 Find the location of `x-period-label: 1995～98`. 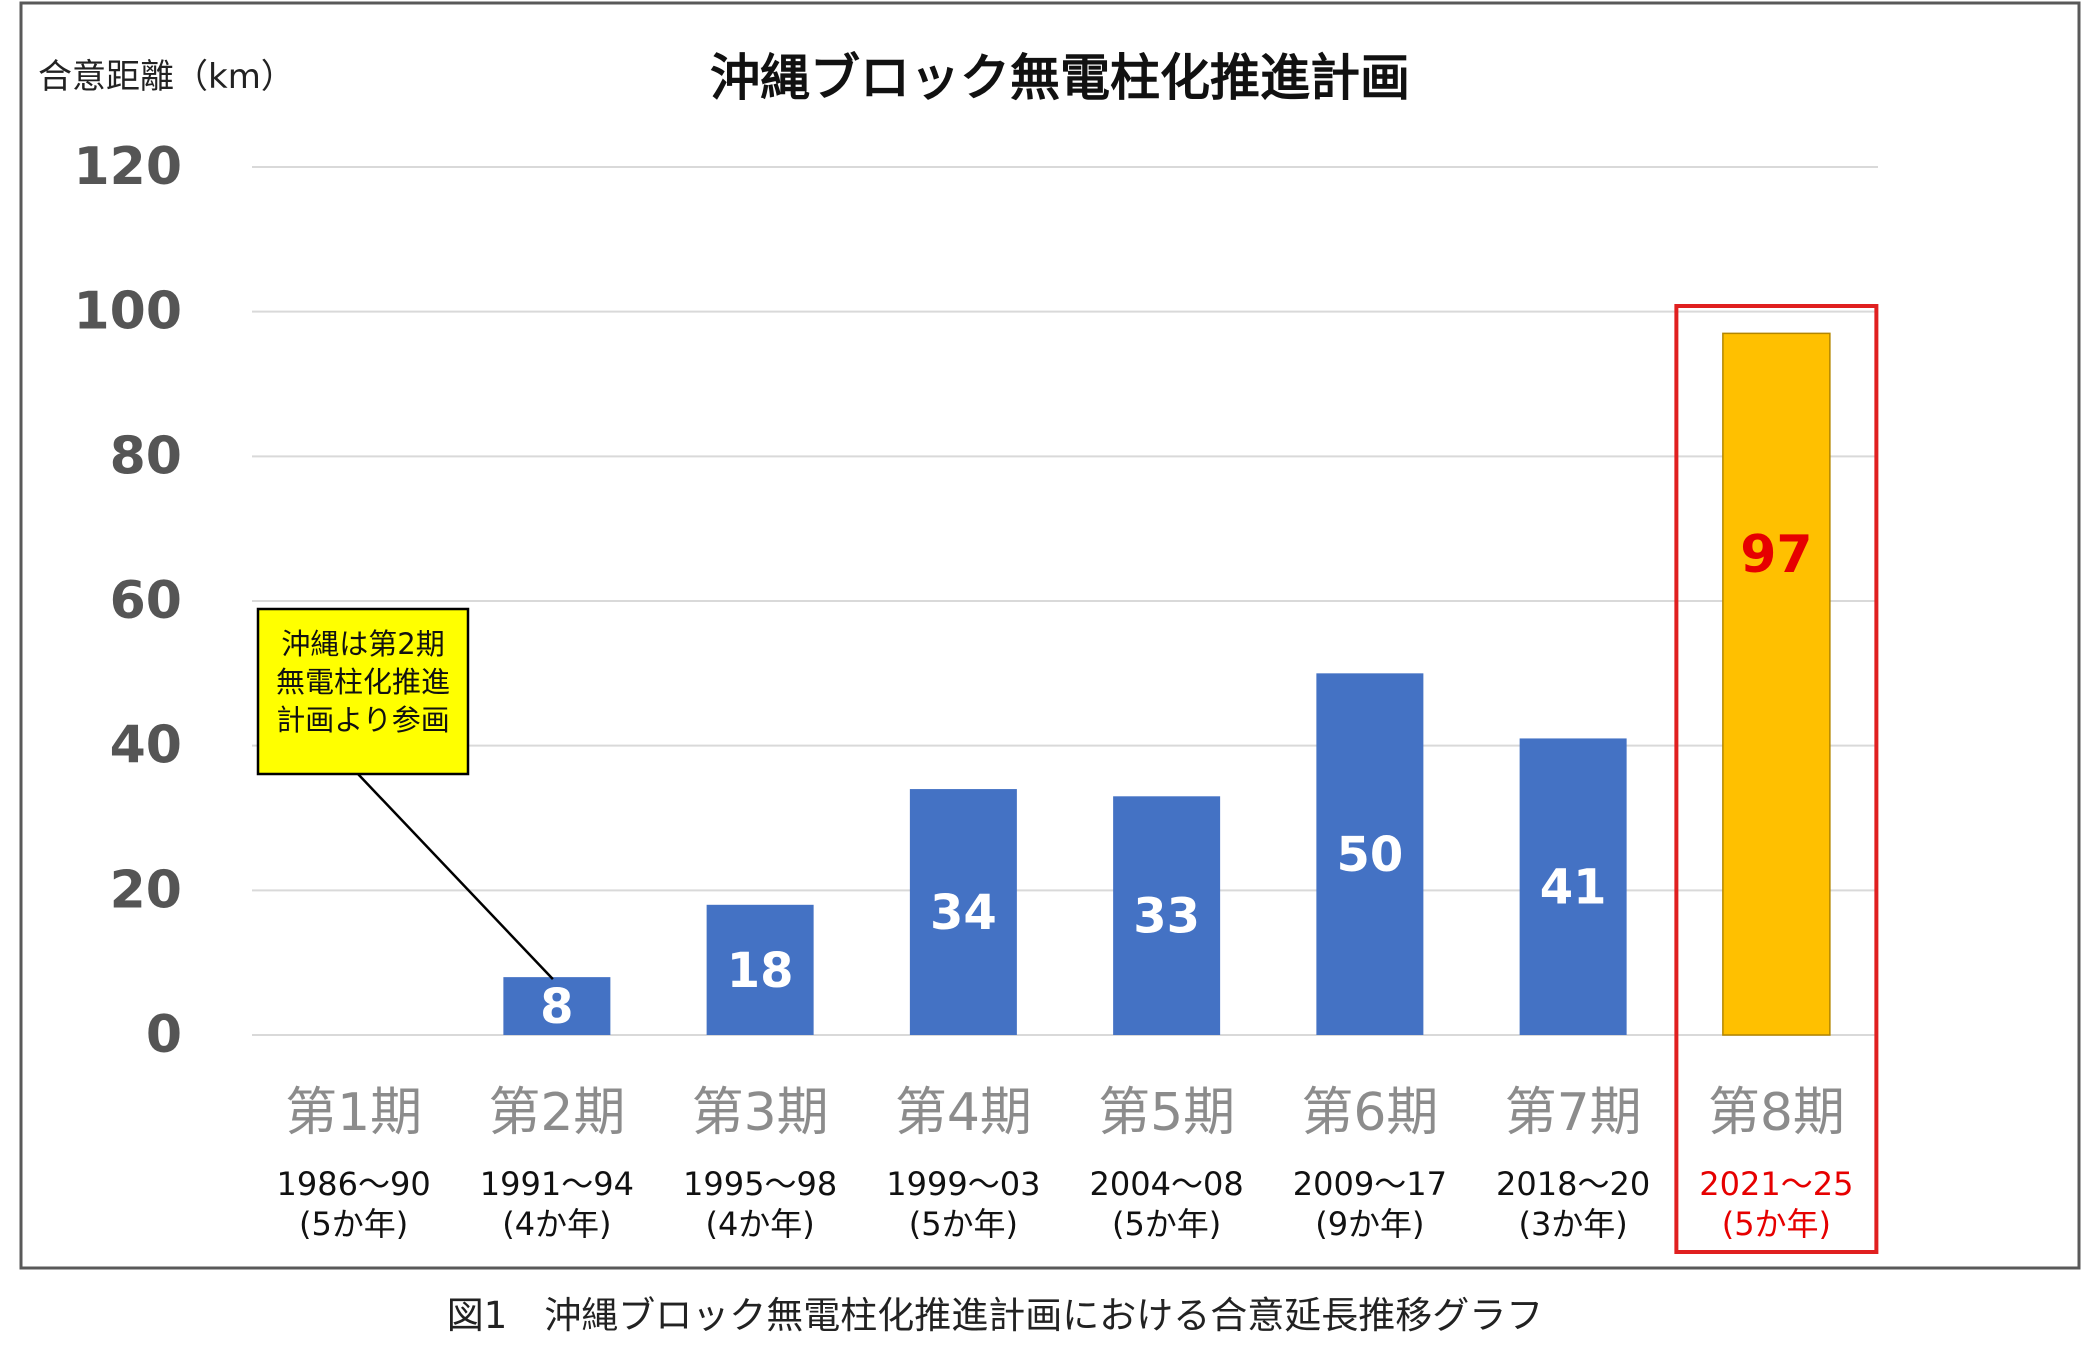

x-period-label: 1995～98 is located at coordinates (760, 1184).